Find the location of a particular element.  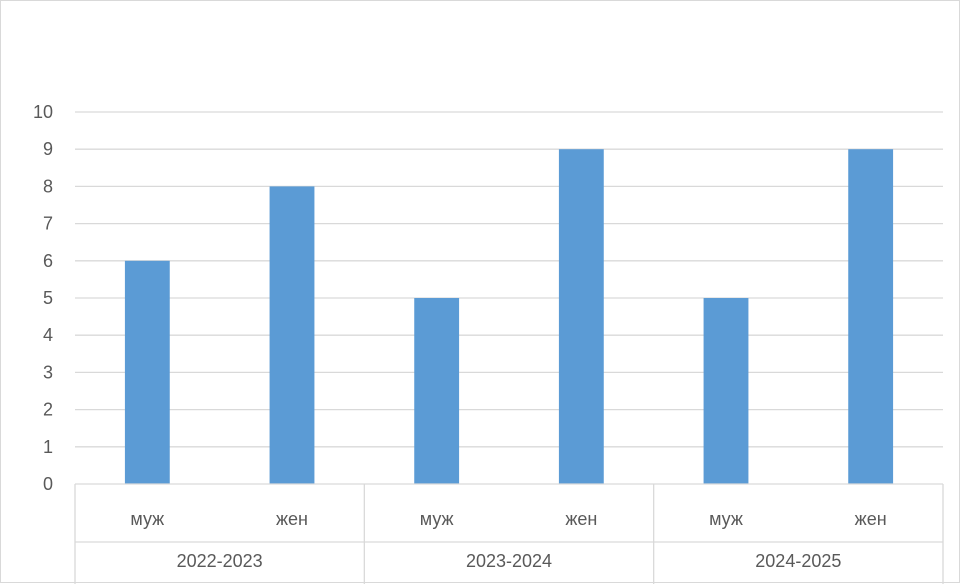

group-label: 2022-2023 is located at coordinates (220, 561).